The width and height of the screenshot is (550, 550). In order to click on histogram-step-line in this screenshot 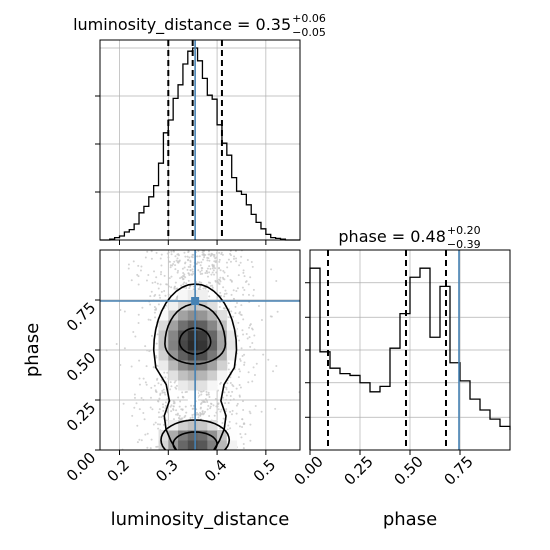, I will do `click(200, 144)`.